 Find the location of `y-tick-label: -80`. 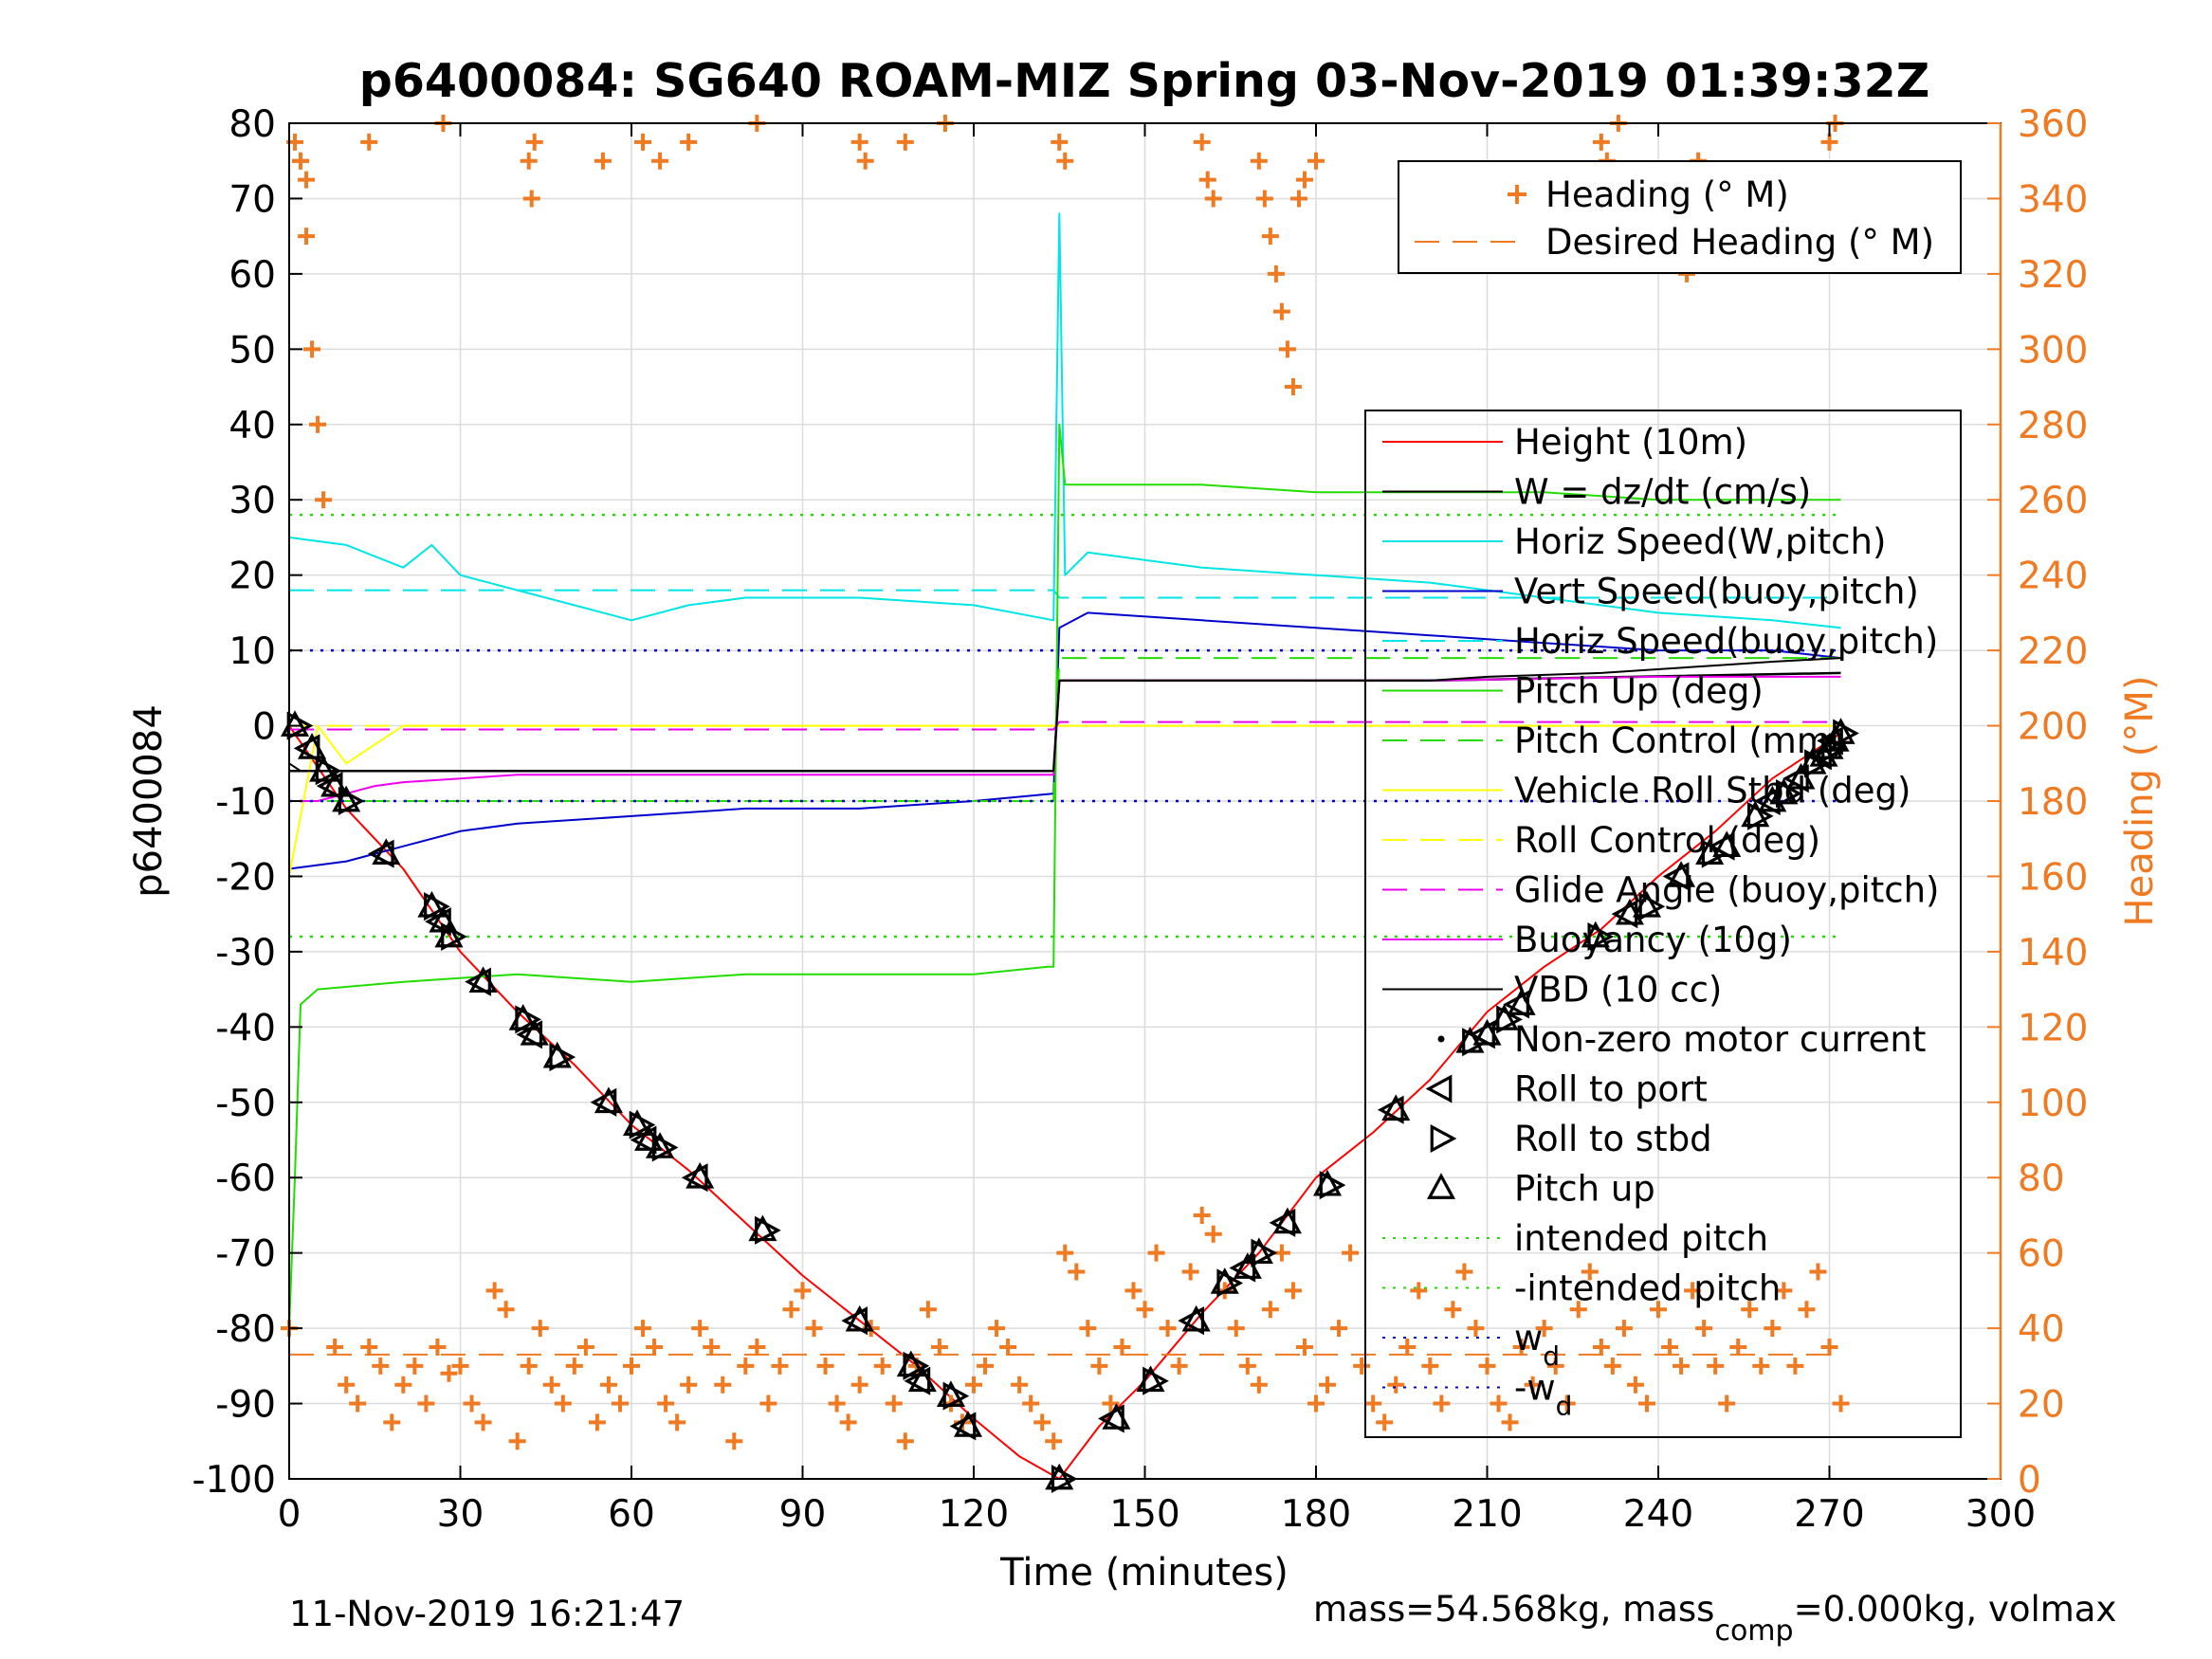

y-tick-label: -80 is located at coordinates (245, 1329).